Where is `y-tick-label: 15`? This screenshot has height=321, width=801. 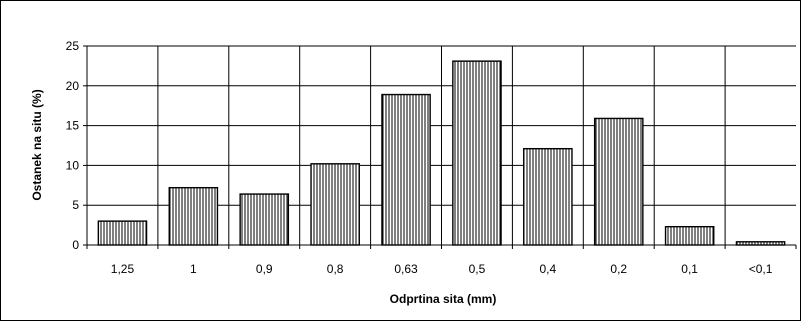
y-tick-label: 15 is located at coordinates (73, 126).